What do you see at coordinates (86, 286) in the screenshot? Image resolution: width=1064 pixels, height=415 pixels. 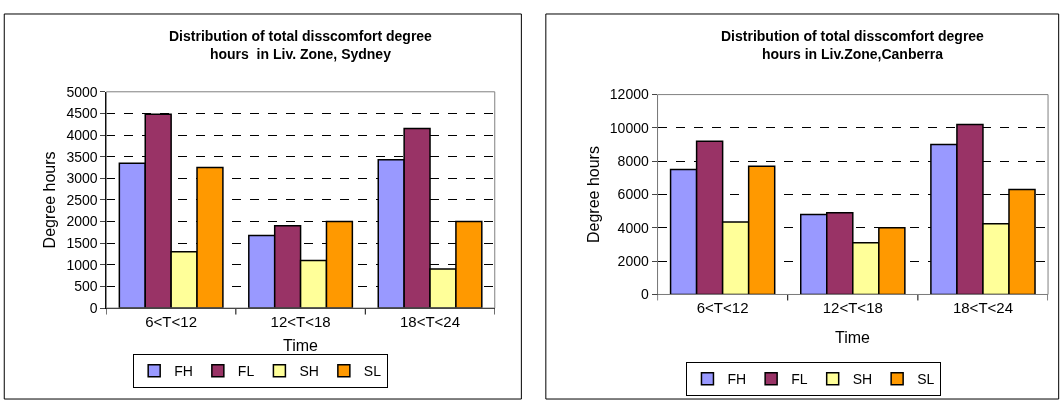 I see `y-tick-label: 500` at bounding box center [86, 286].